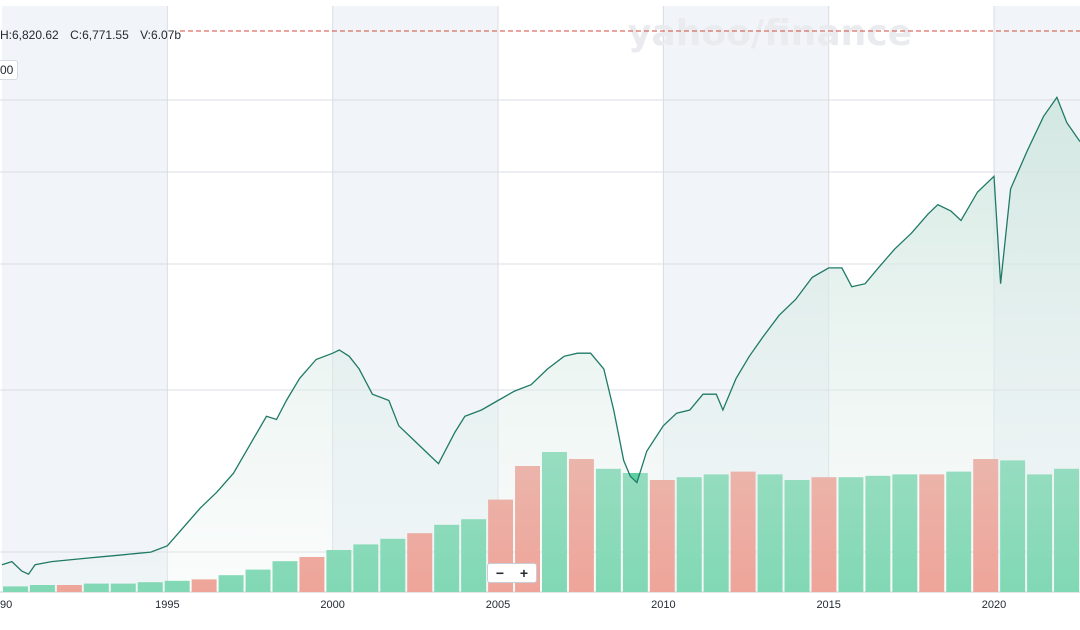  What do you see at coordinates (500, 573) in the screenshot?
I see `zoom-out-button: −` at bounding box center [500, 573].